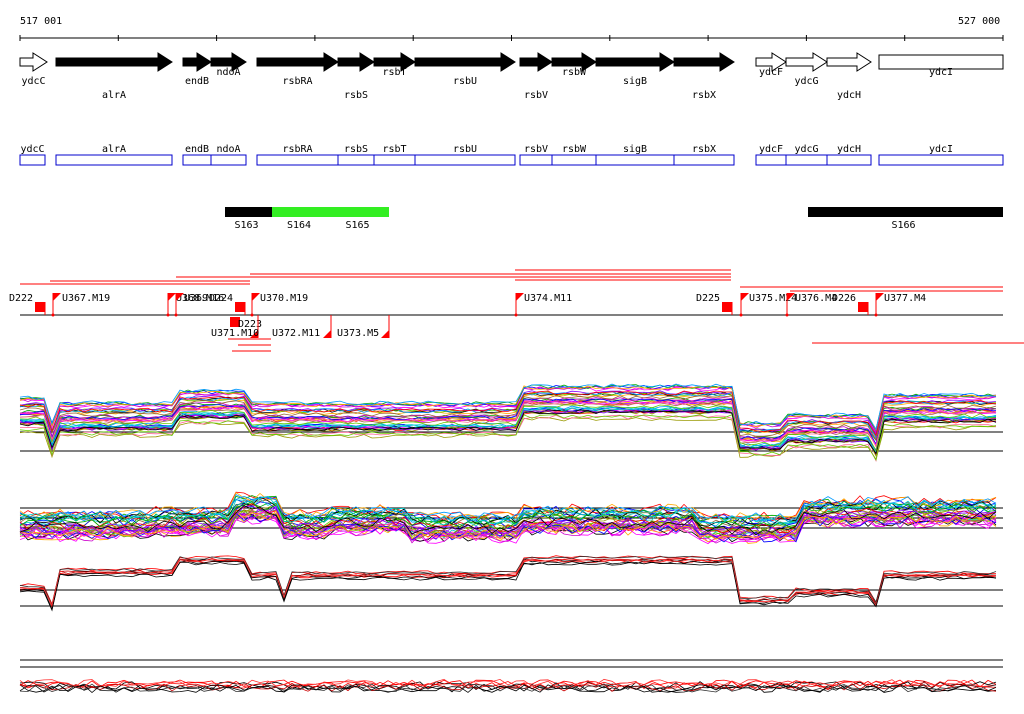  What do you see at coordinates (235, 333) in the screenshot?
I see `feature-label: U371.M10` at bounding box center [235, 333].